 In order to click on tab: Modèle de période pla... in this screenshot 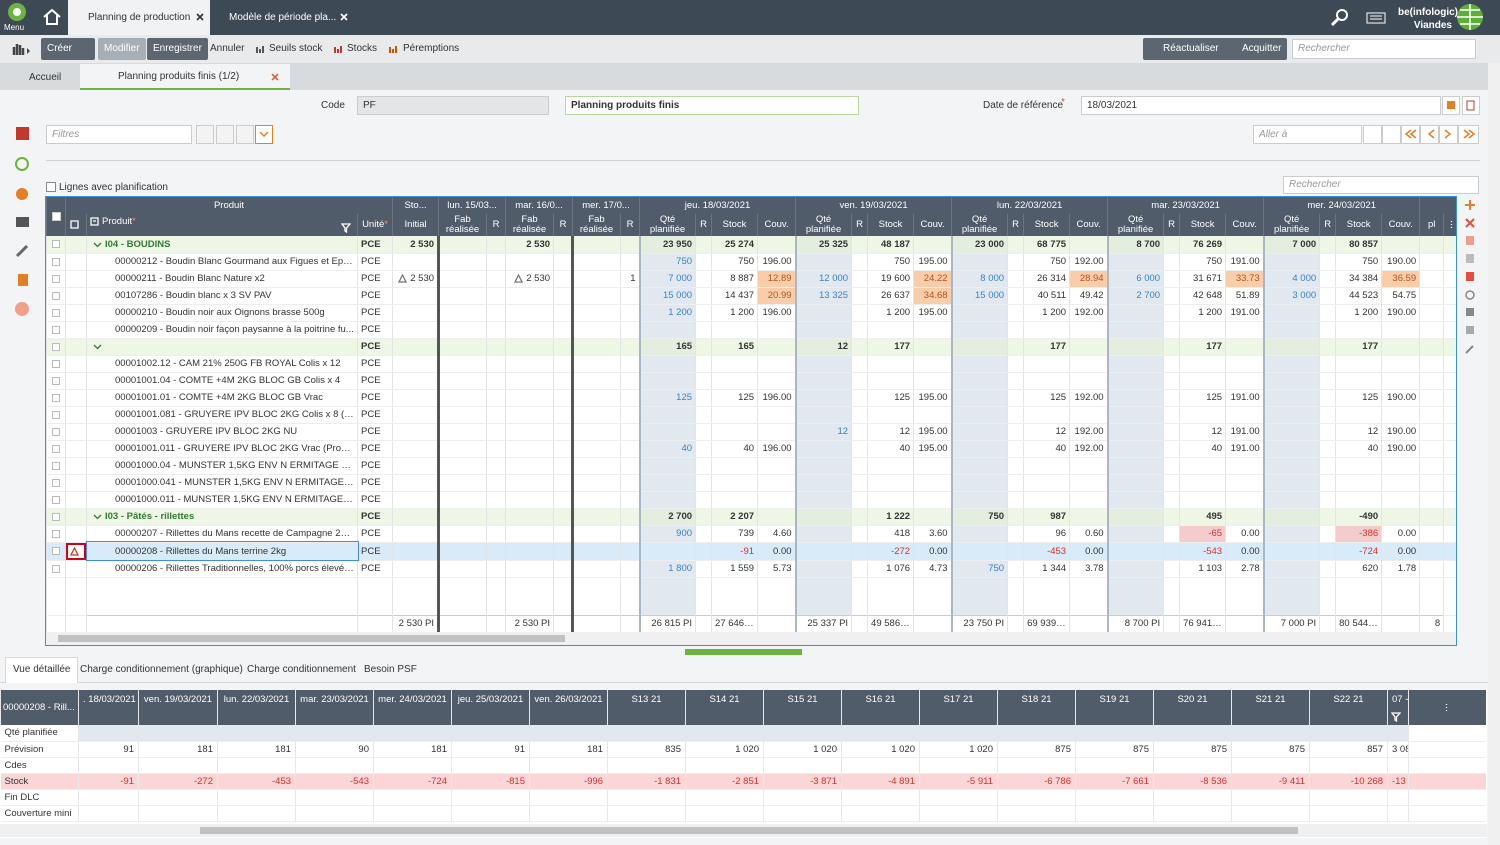, I will do `click(282, 17)`.